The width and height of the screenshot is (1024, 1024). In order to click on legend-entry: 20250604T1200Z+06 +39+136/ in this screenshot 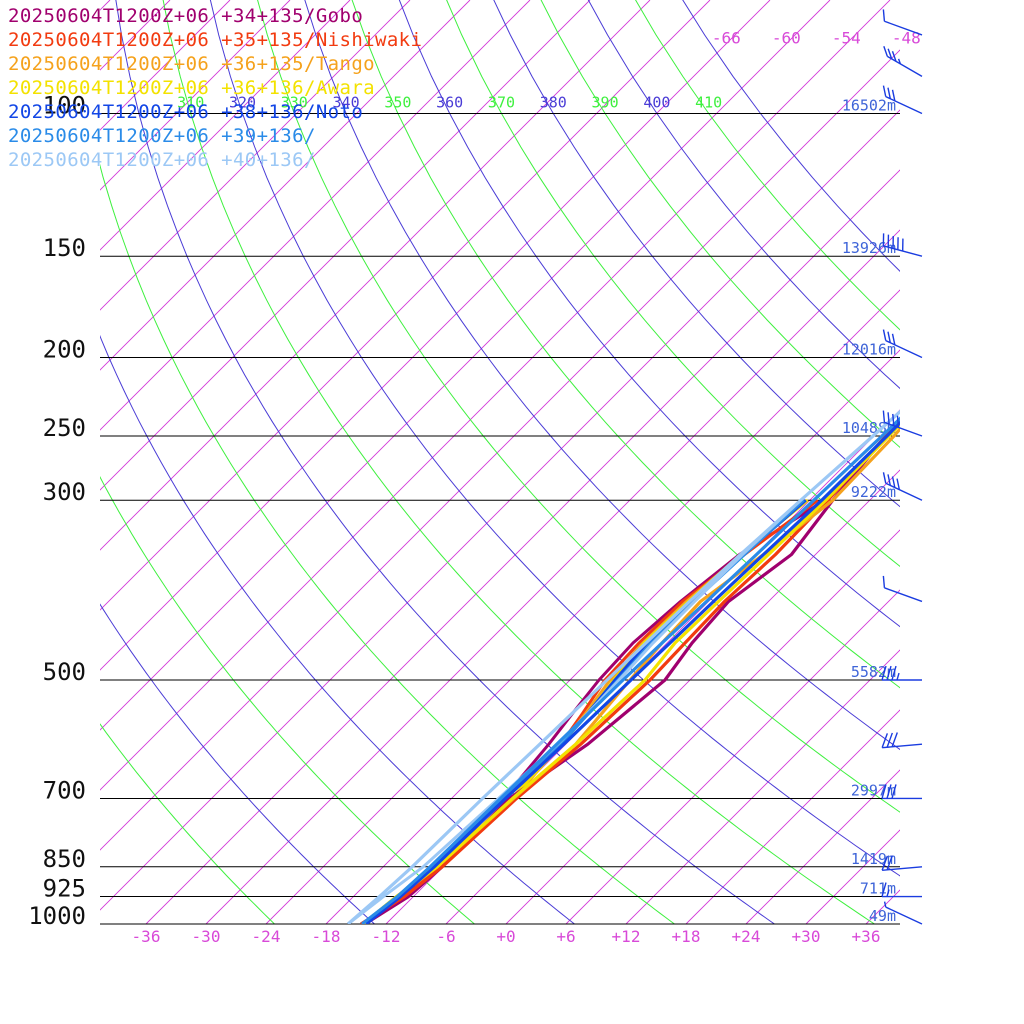, I will do `click(162, 136)`.